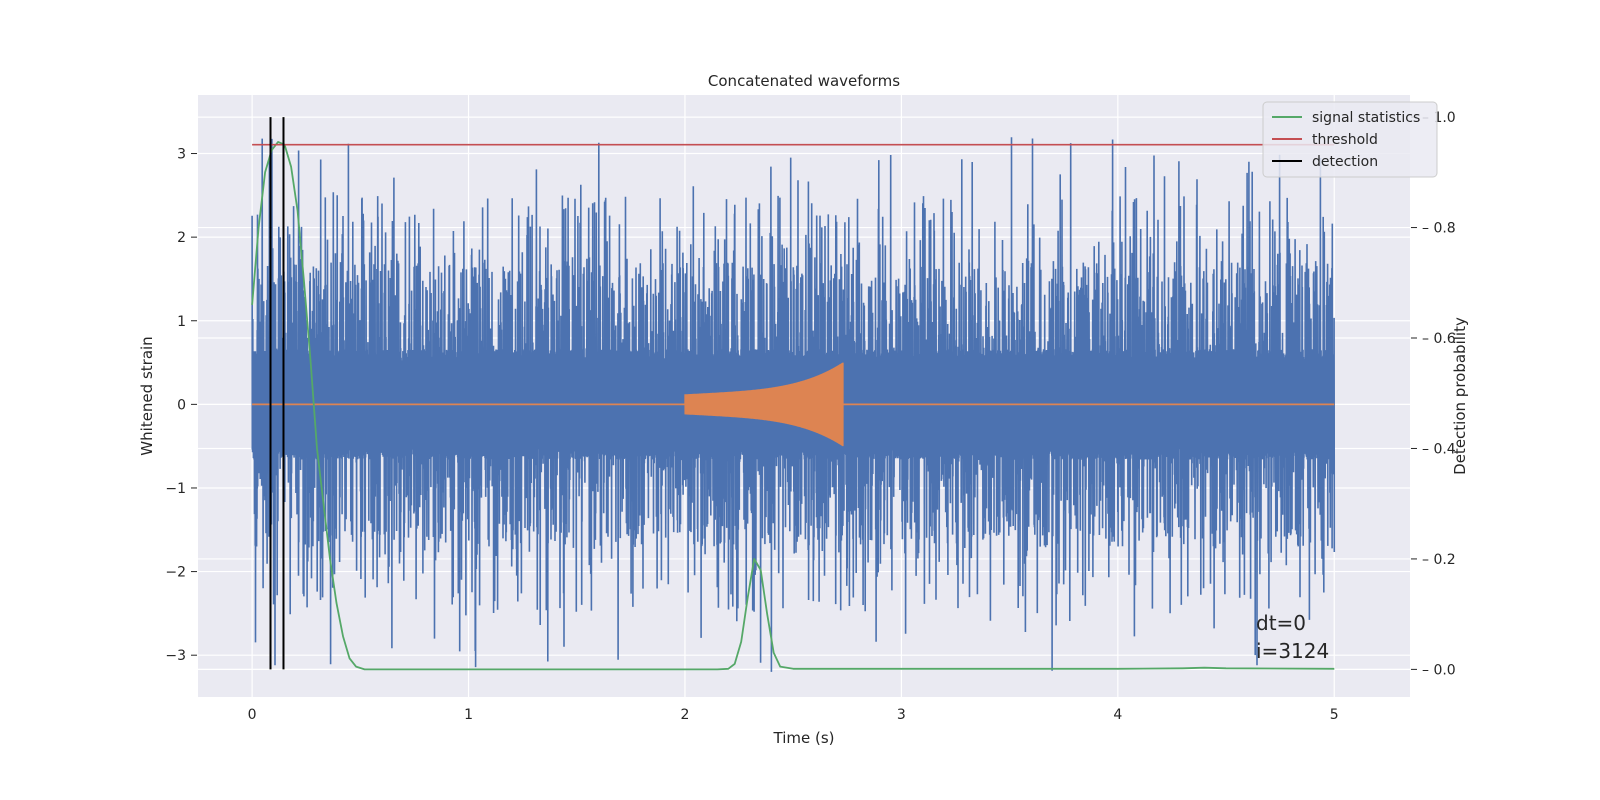  Describe the element at coordinates (1281, 623) in the screenshot. I see `annotation-dt: dt=0` at that location.